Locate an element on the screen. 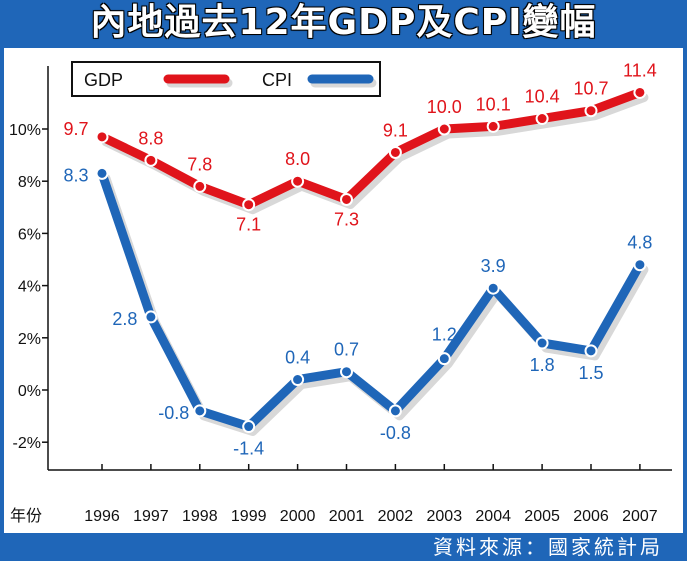  y-tick-label: 8% is located at coordinates (29, 182).